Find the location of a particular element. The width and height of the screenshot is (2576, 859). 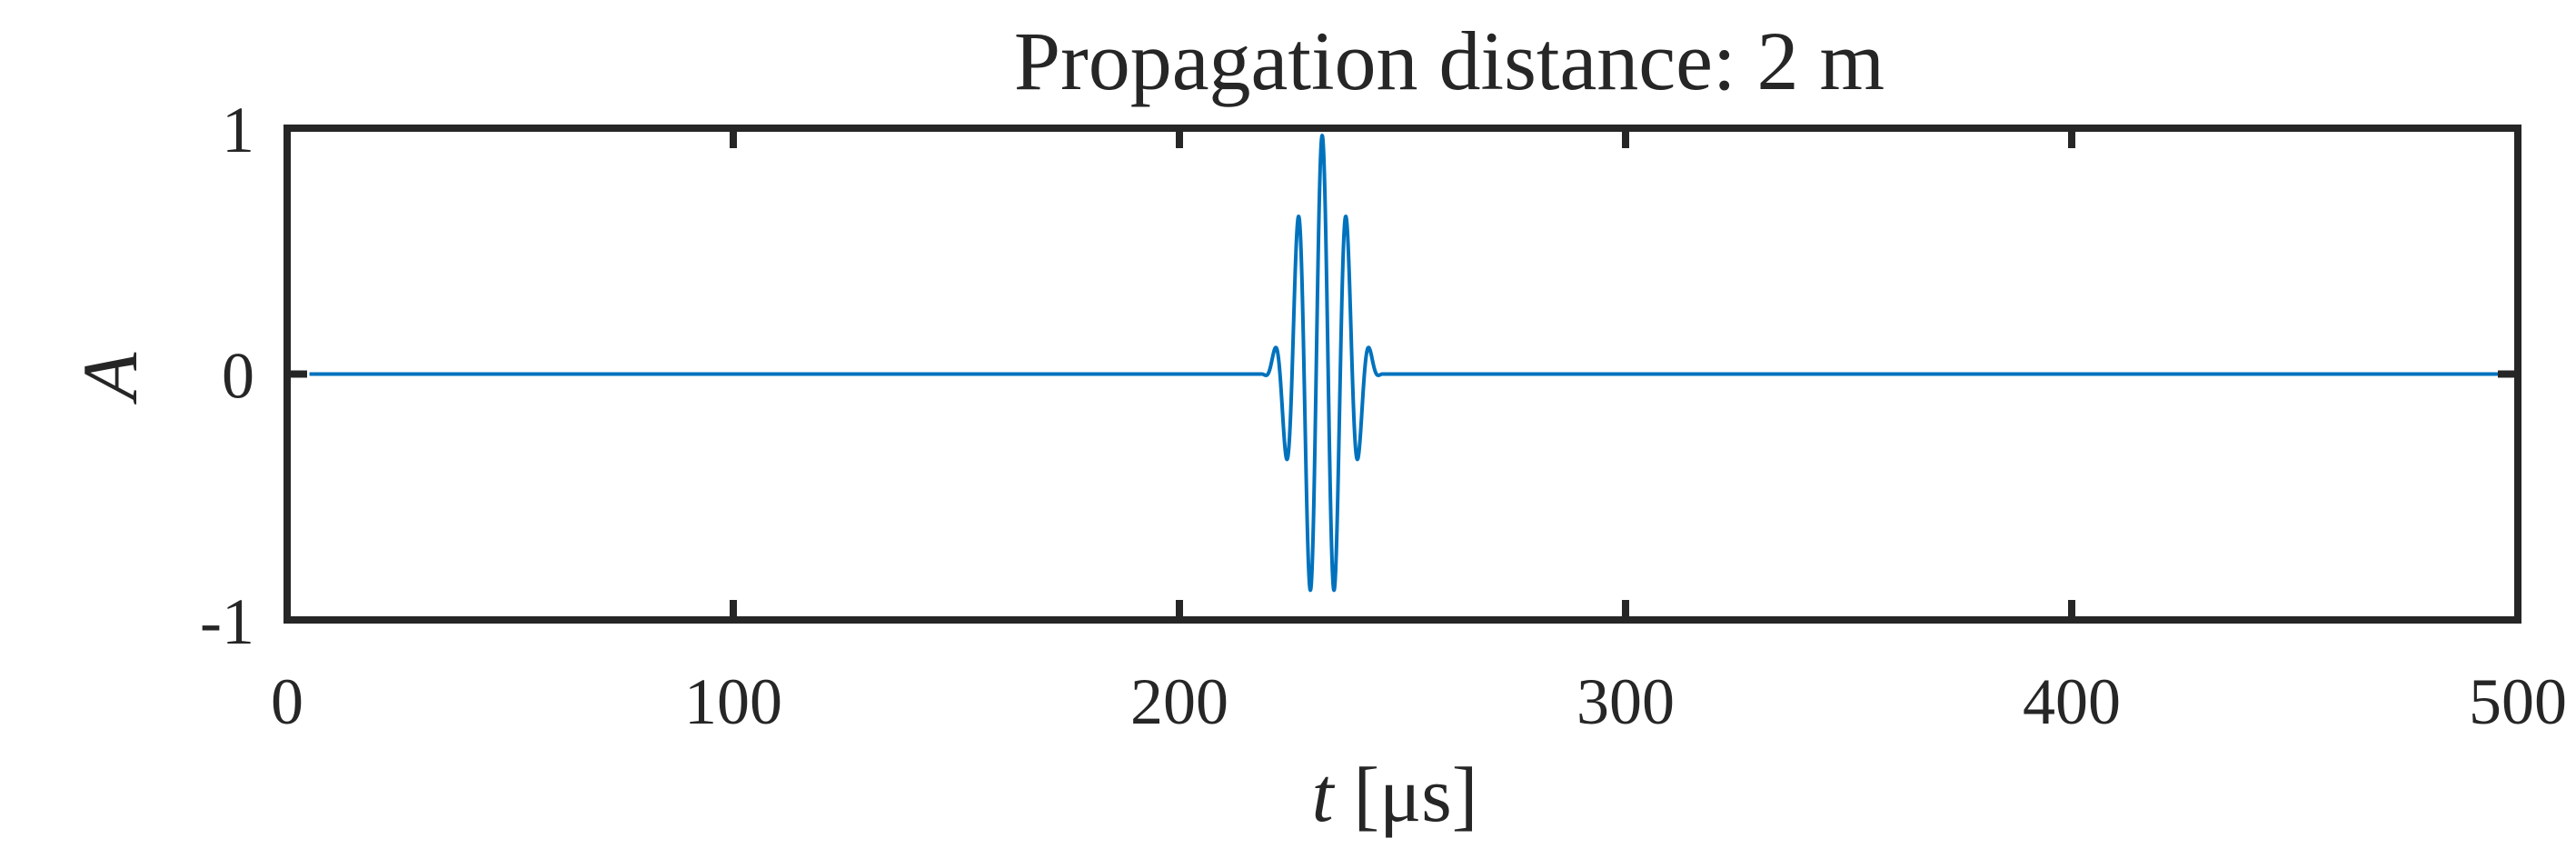

x-axis-label-var: t is located at coordinates (1324, 794).